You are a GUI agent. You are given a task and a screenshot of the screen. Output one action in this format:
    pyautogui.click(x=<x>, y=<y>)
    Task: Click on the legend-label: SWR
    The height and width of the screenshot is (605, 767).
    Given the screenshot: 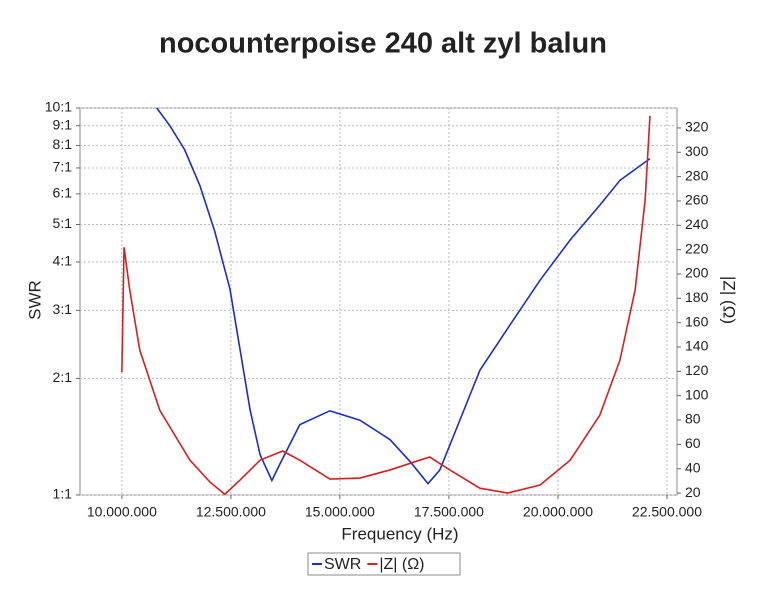 What is the action you would take?
    pyautogui.click(x=342, y=564)
    